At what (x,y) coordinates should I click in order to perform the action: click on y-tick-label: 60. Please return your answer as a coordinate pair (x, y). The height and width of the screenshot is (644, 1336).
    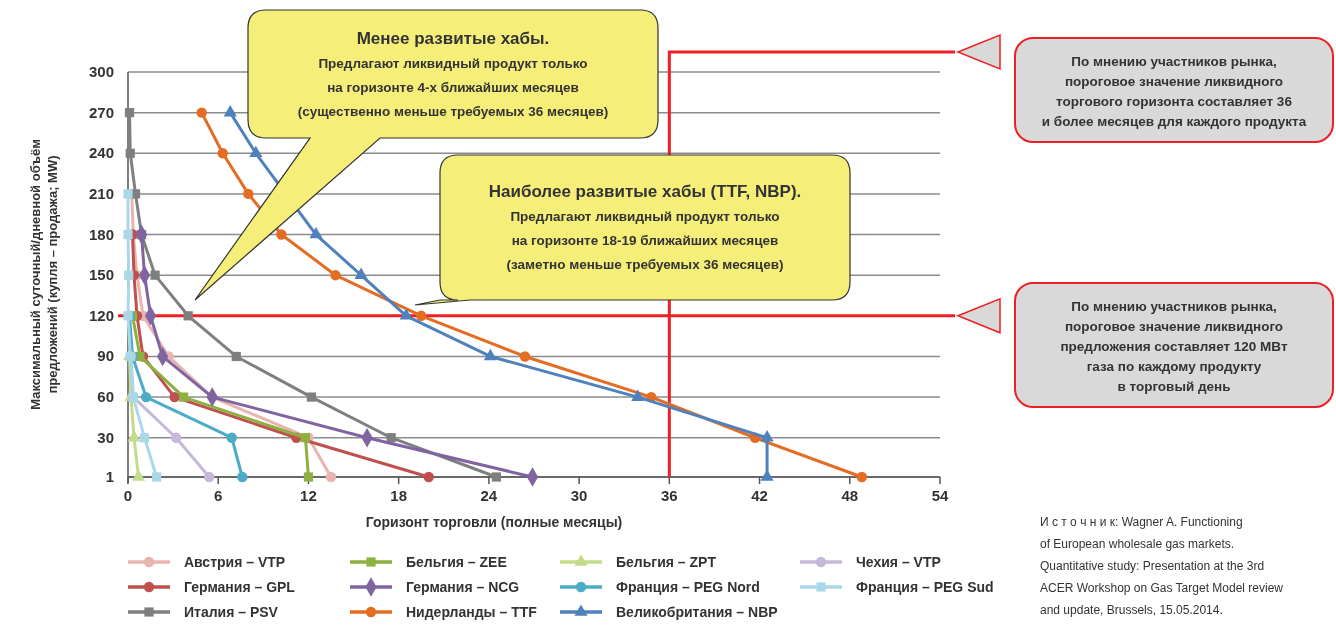
    Looking at the image, I should click on (105, 397).